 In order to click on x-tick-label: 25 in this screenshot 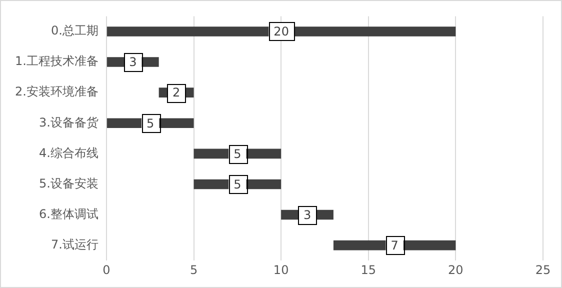, I will do `click(543, 269)`.